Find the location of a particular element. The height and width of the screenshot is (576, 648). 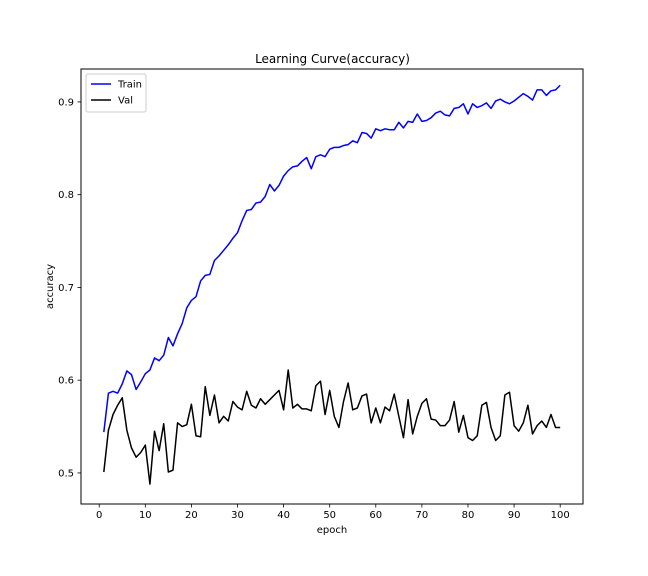

x-axis: 0 10 20 30 40 50 60 70 80 90 100 is located at coordinates (333, 512).